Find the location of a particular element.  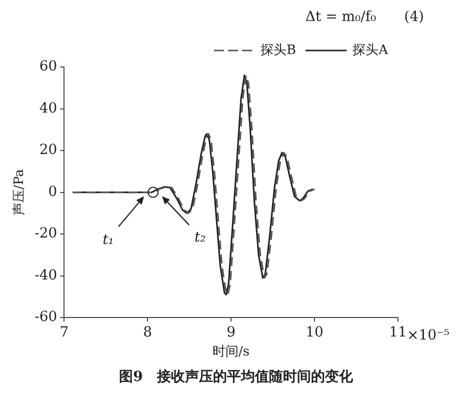

x-tick-label: 8 is located at coordinates (147, 332).